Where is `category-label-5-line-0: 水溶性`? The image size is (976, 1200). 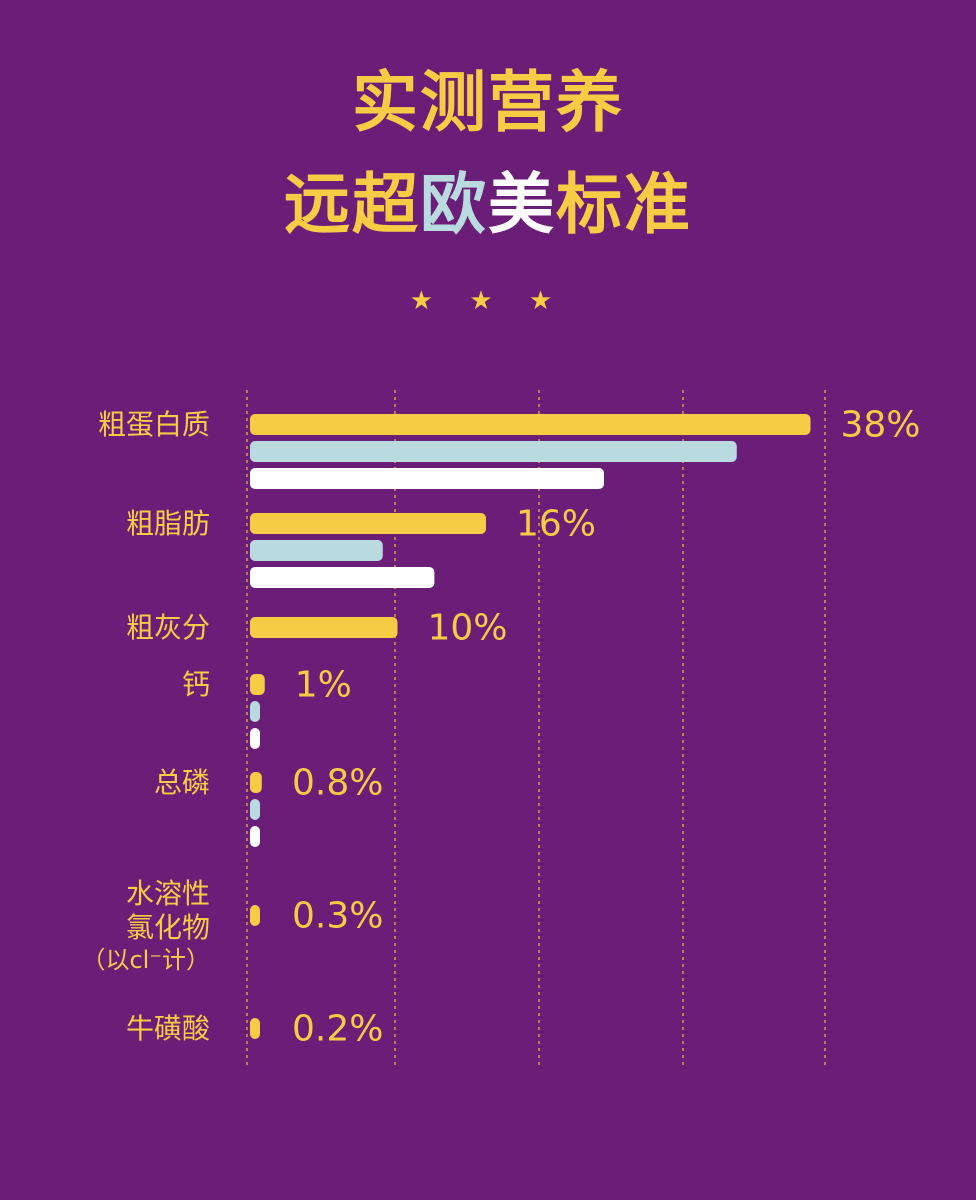 category-label-5-line-0: 水溶性 is located at coordinates (167, 893).